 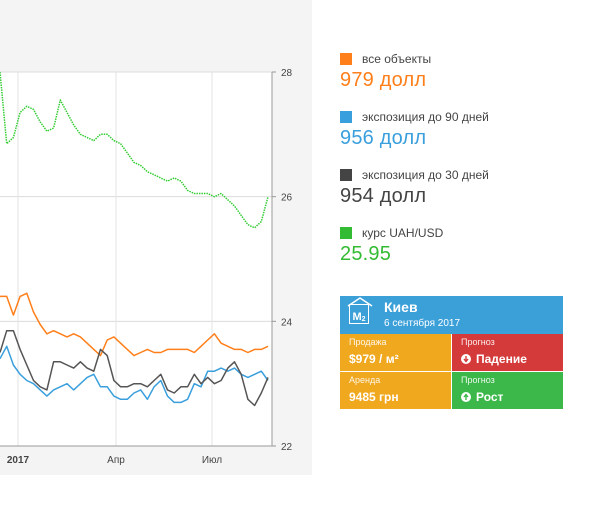 I want to click on legend-item-exposure-90: экспозиция до 90 дней 956 долл, so click(x=414, y=130).